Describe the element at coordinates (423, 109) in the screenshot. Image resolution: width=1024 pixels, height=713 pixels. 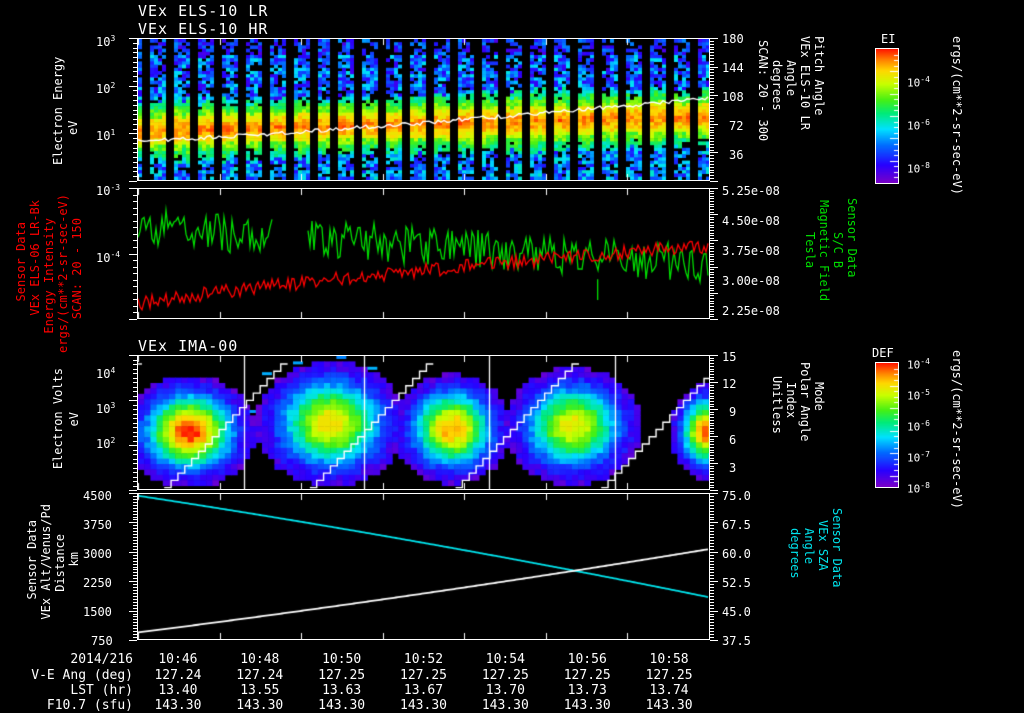
I see `panel1-plot-area` at that location.